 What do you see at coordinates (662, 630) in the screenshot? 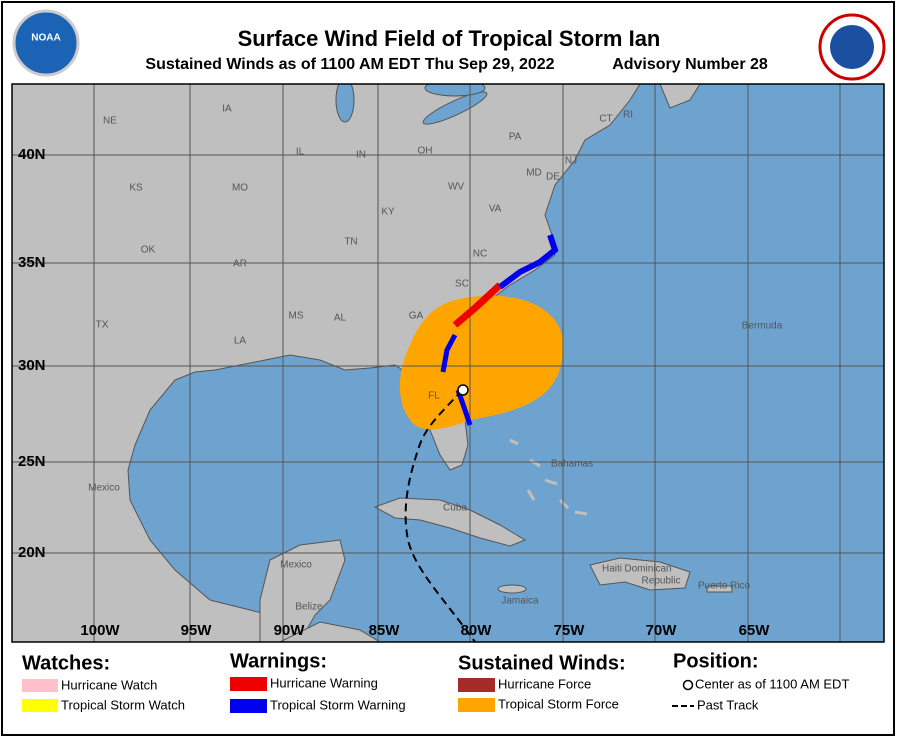
I see `lon-label: 70W` at bounding box center [662, 630].